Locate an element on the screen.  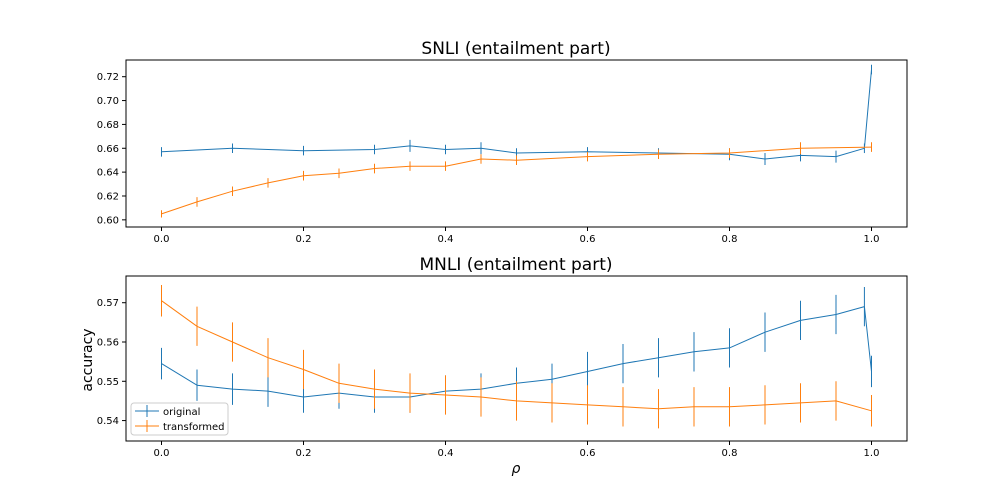
legend: original transformed is located at coordinates (179, 419).